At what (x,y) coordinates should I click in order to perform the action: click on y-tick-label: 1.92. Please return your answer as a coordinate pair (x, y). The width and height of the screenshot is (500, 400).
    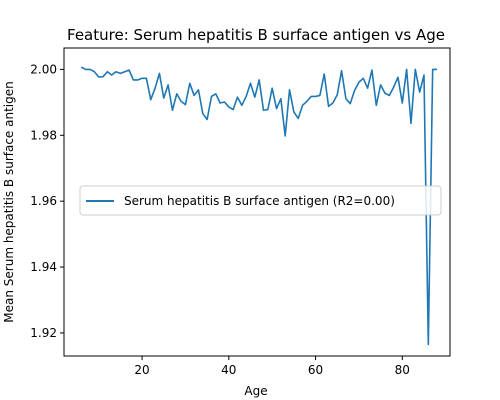
    Looking at the image, I should click on (43, 333).